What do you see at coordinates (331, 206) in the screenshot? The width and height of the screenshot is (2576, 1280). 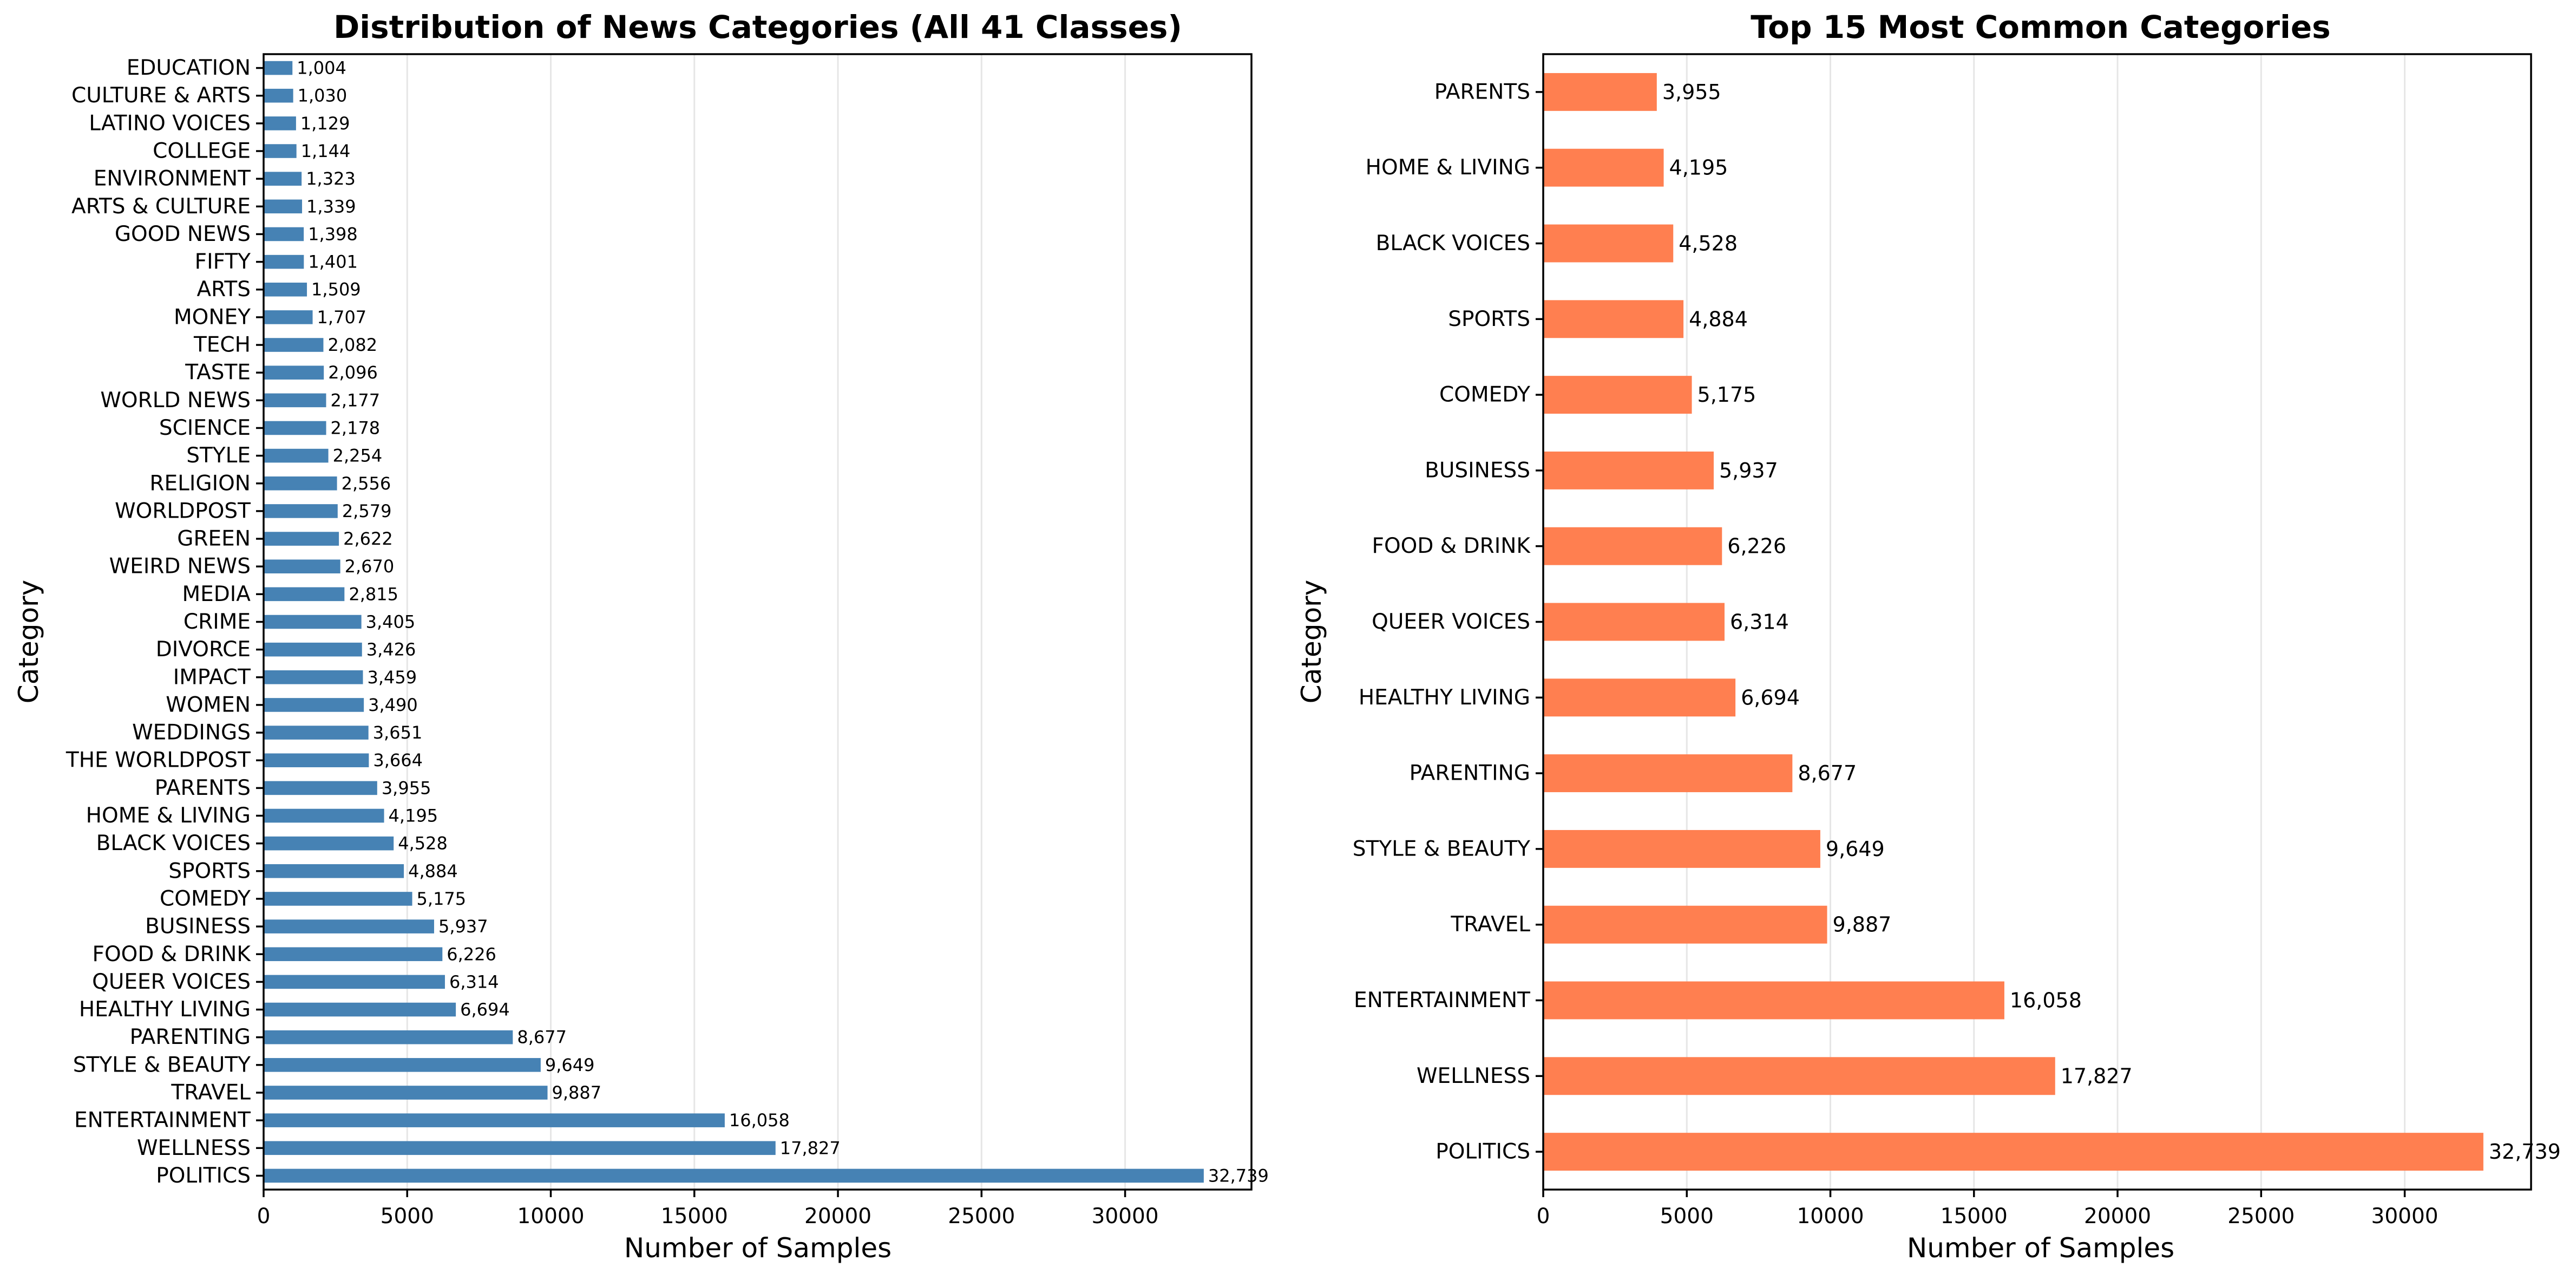 I see `value-label-arts-and-culture: 1,339` at bounding box center [331, 206].